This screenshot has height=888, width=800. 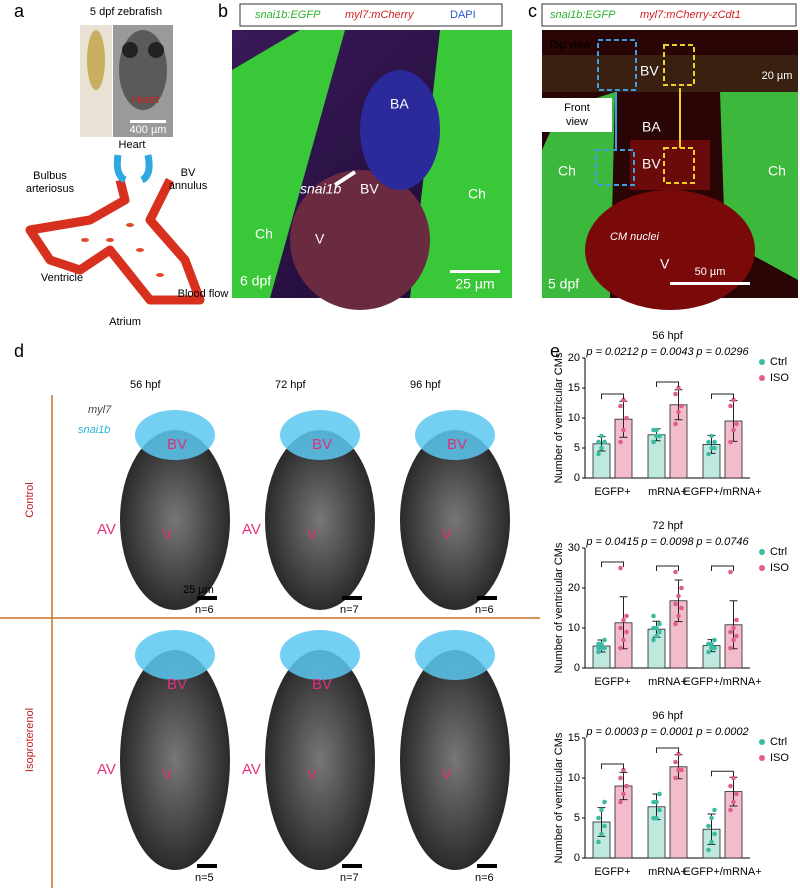 What do you see at coordinates (668, 716) in the screenshot?
I see `chart-title: 96 hpf` at bounding box center [668, 716].